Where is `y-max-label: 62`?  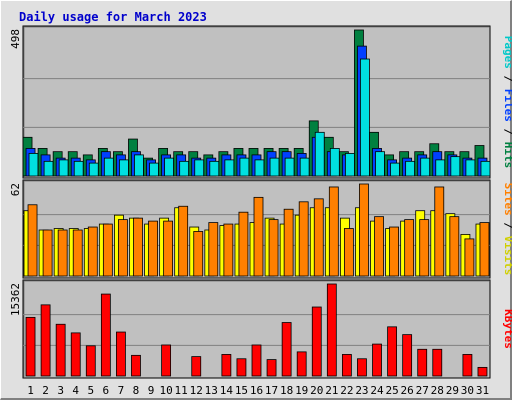 y-max-label: 62 is located at coordinates (15, 189).